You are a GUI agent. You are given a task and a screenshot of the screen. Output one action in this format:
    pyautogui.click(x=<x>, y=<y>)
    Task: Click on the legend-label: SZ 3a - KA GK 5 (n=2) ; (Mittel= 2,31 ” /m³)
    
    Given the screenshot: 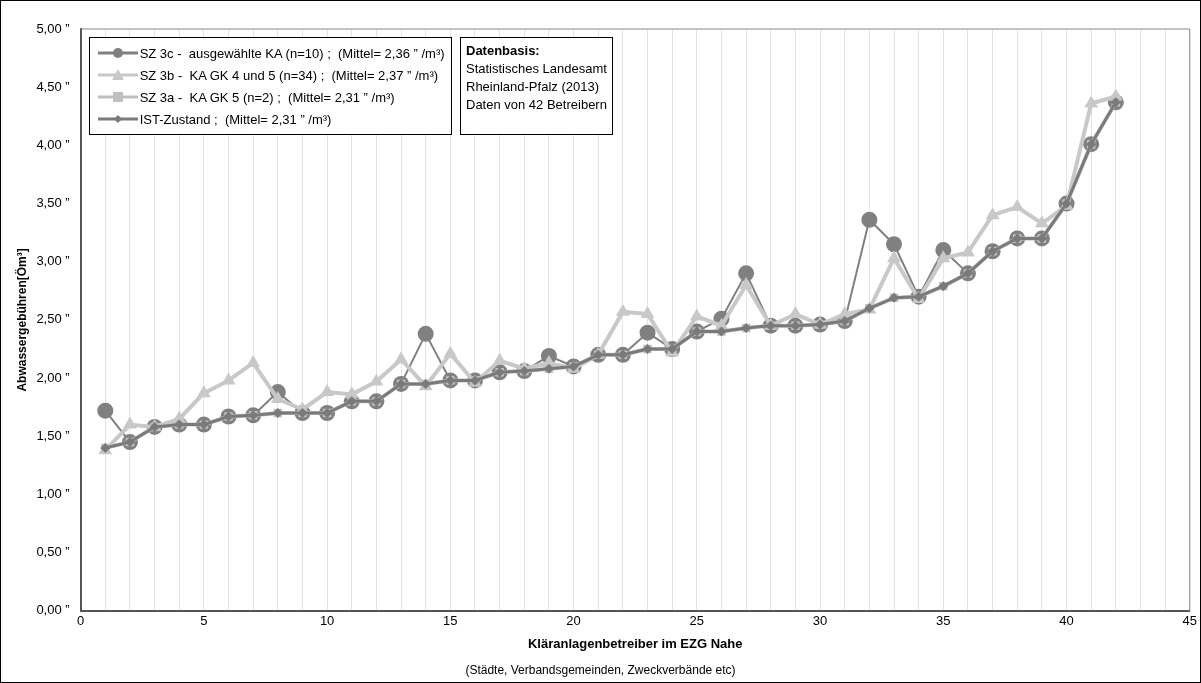 What is the action you would take?
    pyautogui.click(x=267, y=97)
    